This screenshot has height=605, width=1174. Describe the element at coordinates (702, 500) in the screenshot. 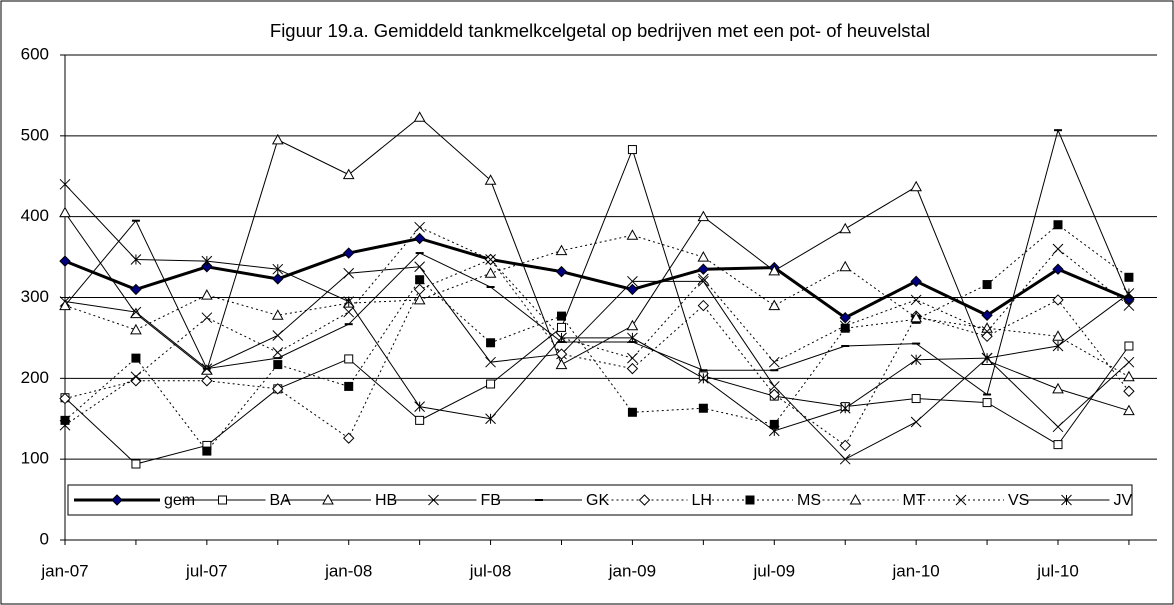

I see `legend-label: LH` at that location.